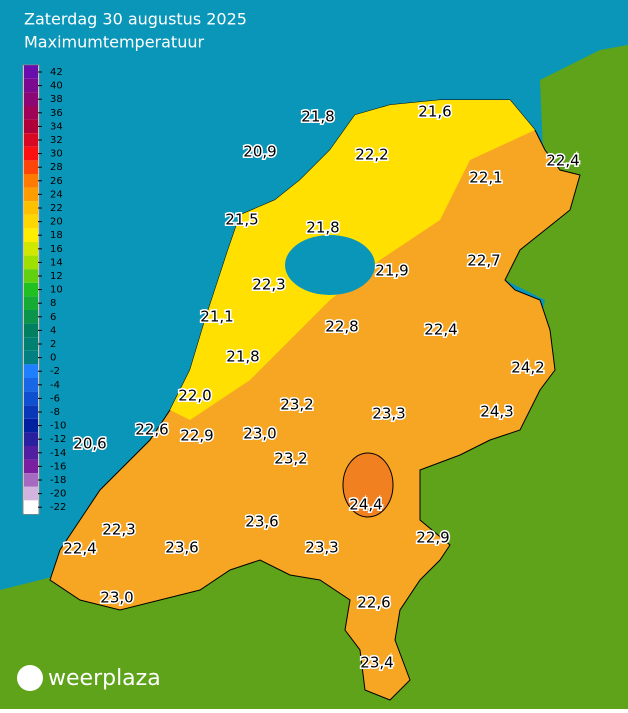 This screenshot has width=628, height=713. I want to click on legend-label: 14, so click(56, 262).